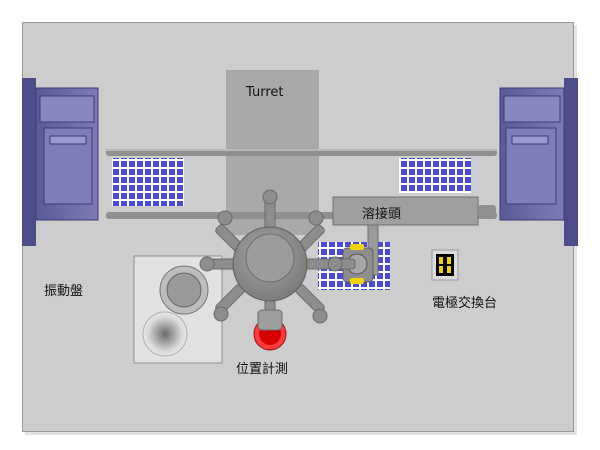 The height and width of the screenshot is (450, 600). Describe the element at coordinates (538, 162) in the screenshot. I see `right-feeder` at that location.